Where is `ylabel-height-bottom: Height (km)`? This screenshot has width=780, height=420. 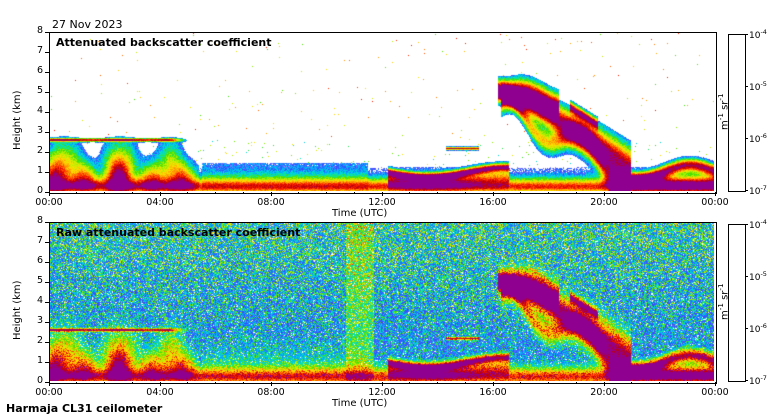 ylabel-height-bottom: Height (km) is located at coordinates (17, 310).